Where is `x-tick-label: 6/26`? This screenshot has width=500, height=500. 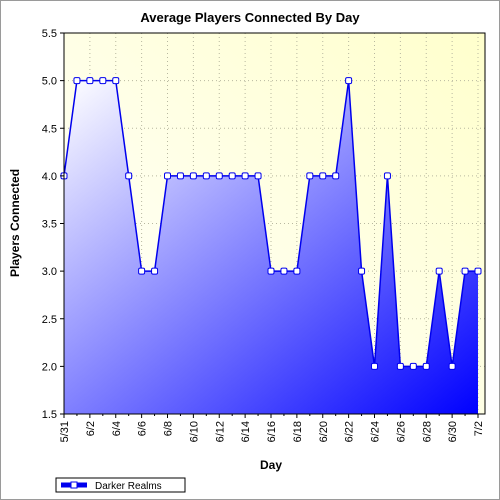 x-tick-label: 6/26 is located at coordinates (401, 431).